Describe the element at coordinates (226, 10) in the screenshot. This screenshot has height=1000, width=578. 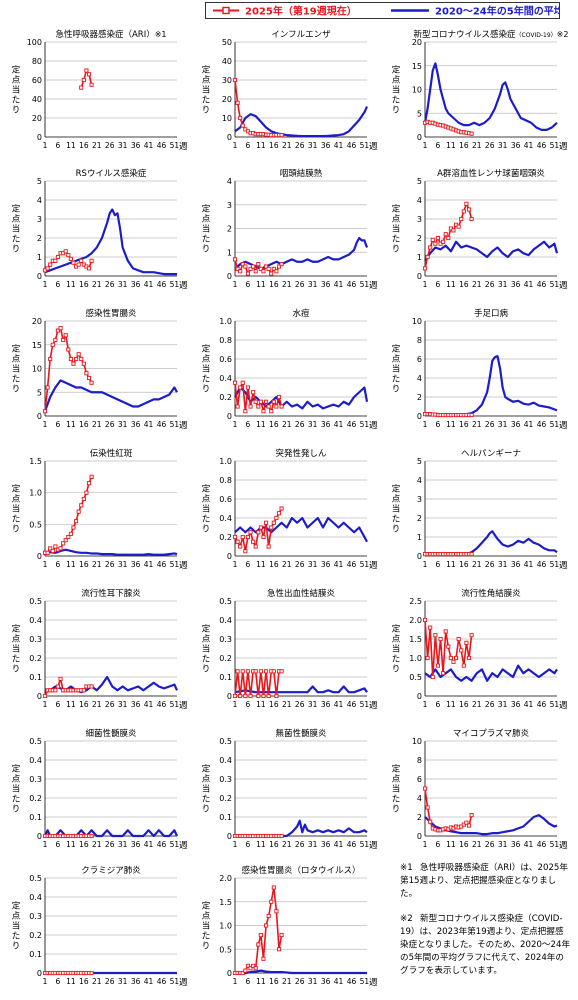
I see `legend-marker-2025` at that location.